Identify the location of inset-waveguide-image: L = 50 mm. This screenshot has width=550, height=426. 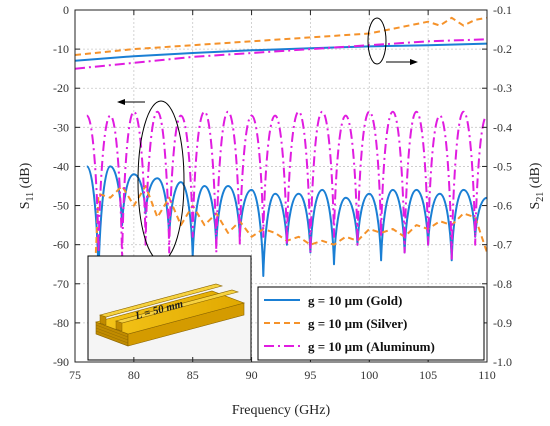
(169, 308).